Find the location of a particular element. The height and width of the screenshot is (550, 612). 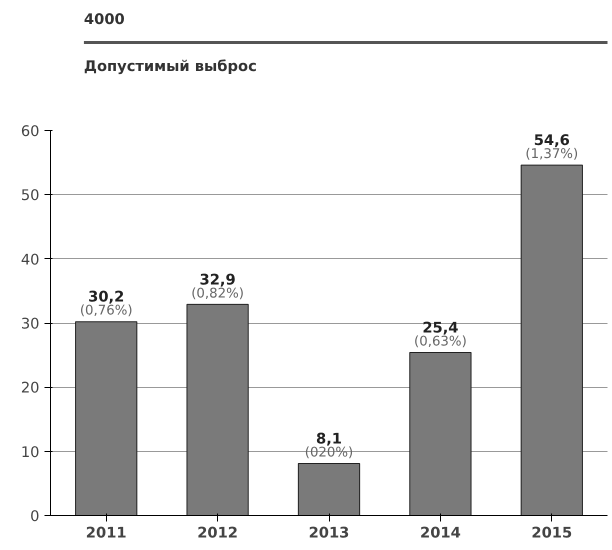

data-label: 54,6 is located at coordinates (552, 141).